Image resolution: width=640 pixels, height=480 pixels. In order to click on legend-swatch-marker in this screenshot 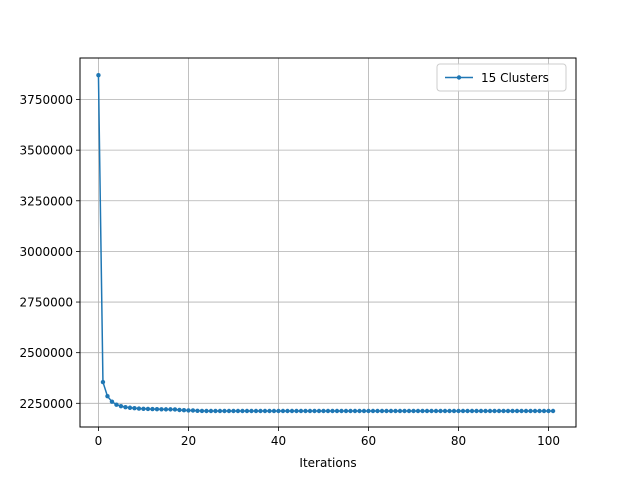, I will do `click(459, 77)`.